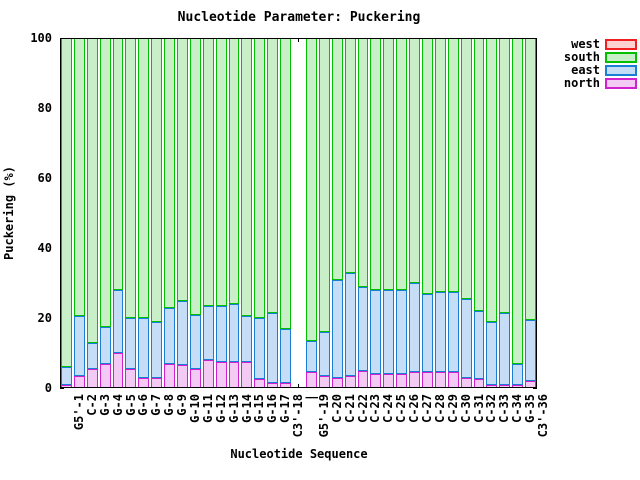 The image size is (640, 480). I want to click on x-tick-label: G5'-19, so click(323, 416).